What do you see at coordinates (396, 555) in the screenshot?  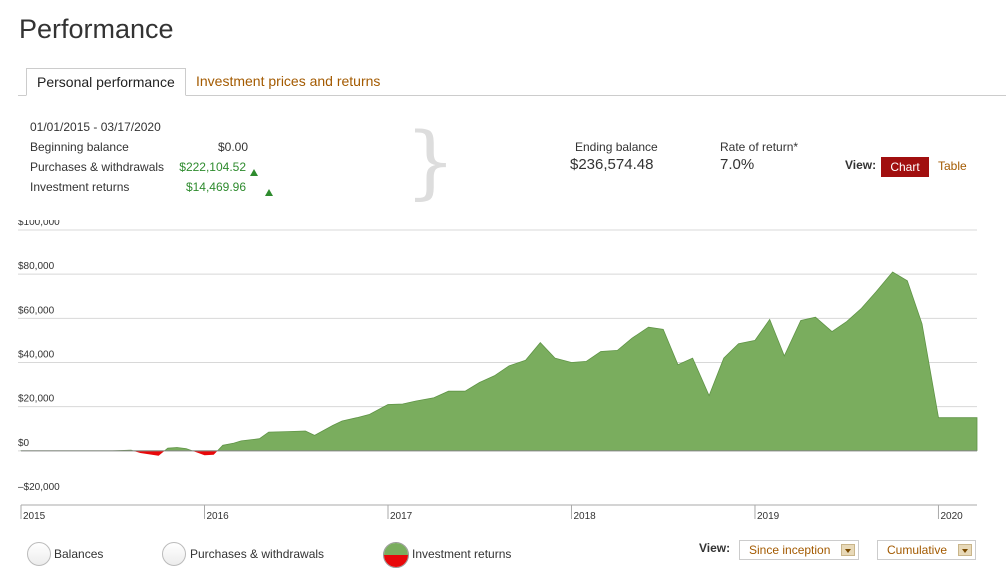 I see `investment-returns-radio-icon` at bounding box center [396, 555].